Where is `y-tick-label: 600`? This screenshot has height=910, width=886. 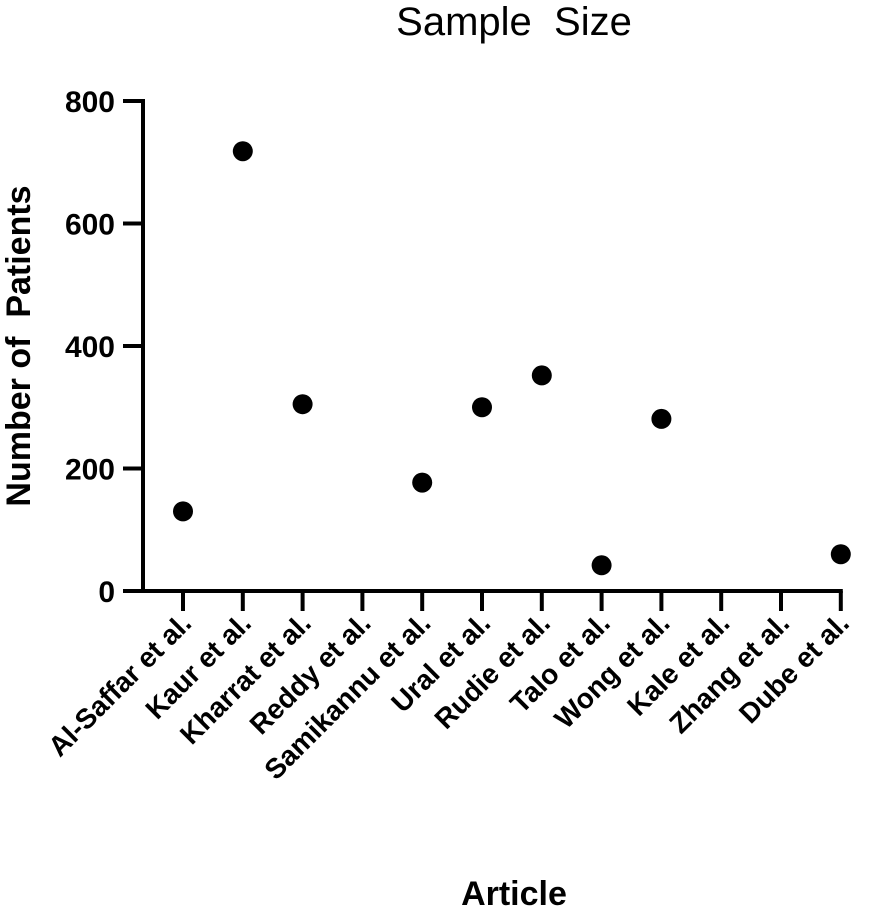 y-tick-label: 600 is located at coordinates (90, 225).